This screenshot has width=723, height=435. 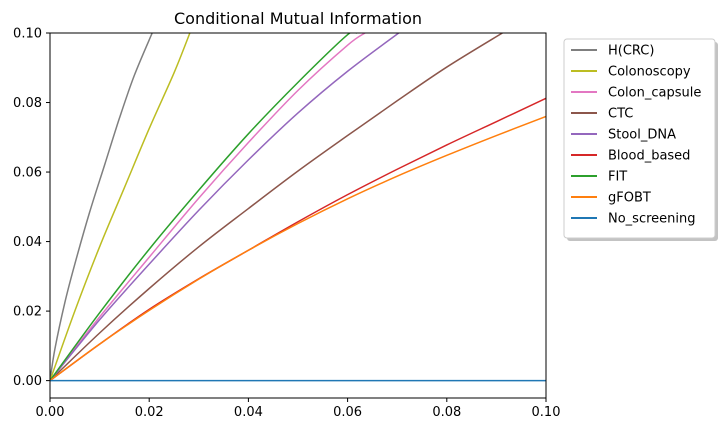 I want to click on y-tick-label: 0.04, so click(x=27, y=242).